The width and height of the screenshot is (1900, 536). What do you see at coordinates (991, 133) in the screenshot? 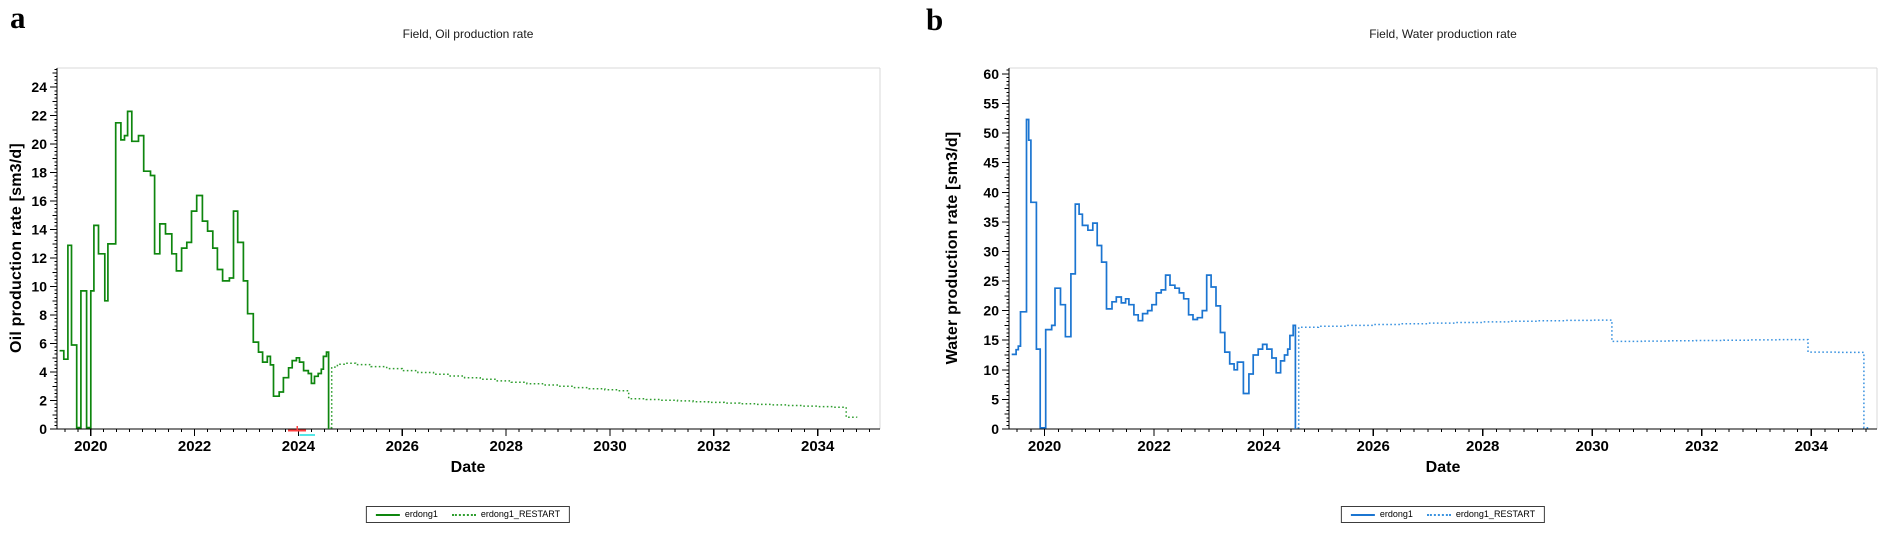
I see `svg-text: 50` at bounding box center [991, 133].